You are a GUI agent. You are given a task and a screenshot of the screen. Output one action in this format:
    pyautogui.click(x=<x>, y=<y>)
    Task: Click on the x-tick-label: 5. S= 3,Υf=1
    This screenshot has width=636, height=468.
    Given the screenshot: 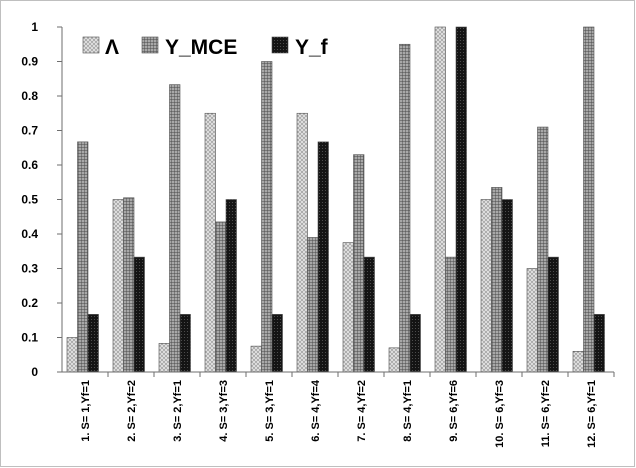 What is the action you would take?
    pyautogui.click(x=270, y=411)
    